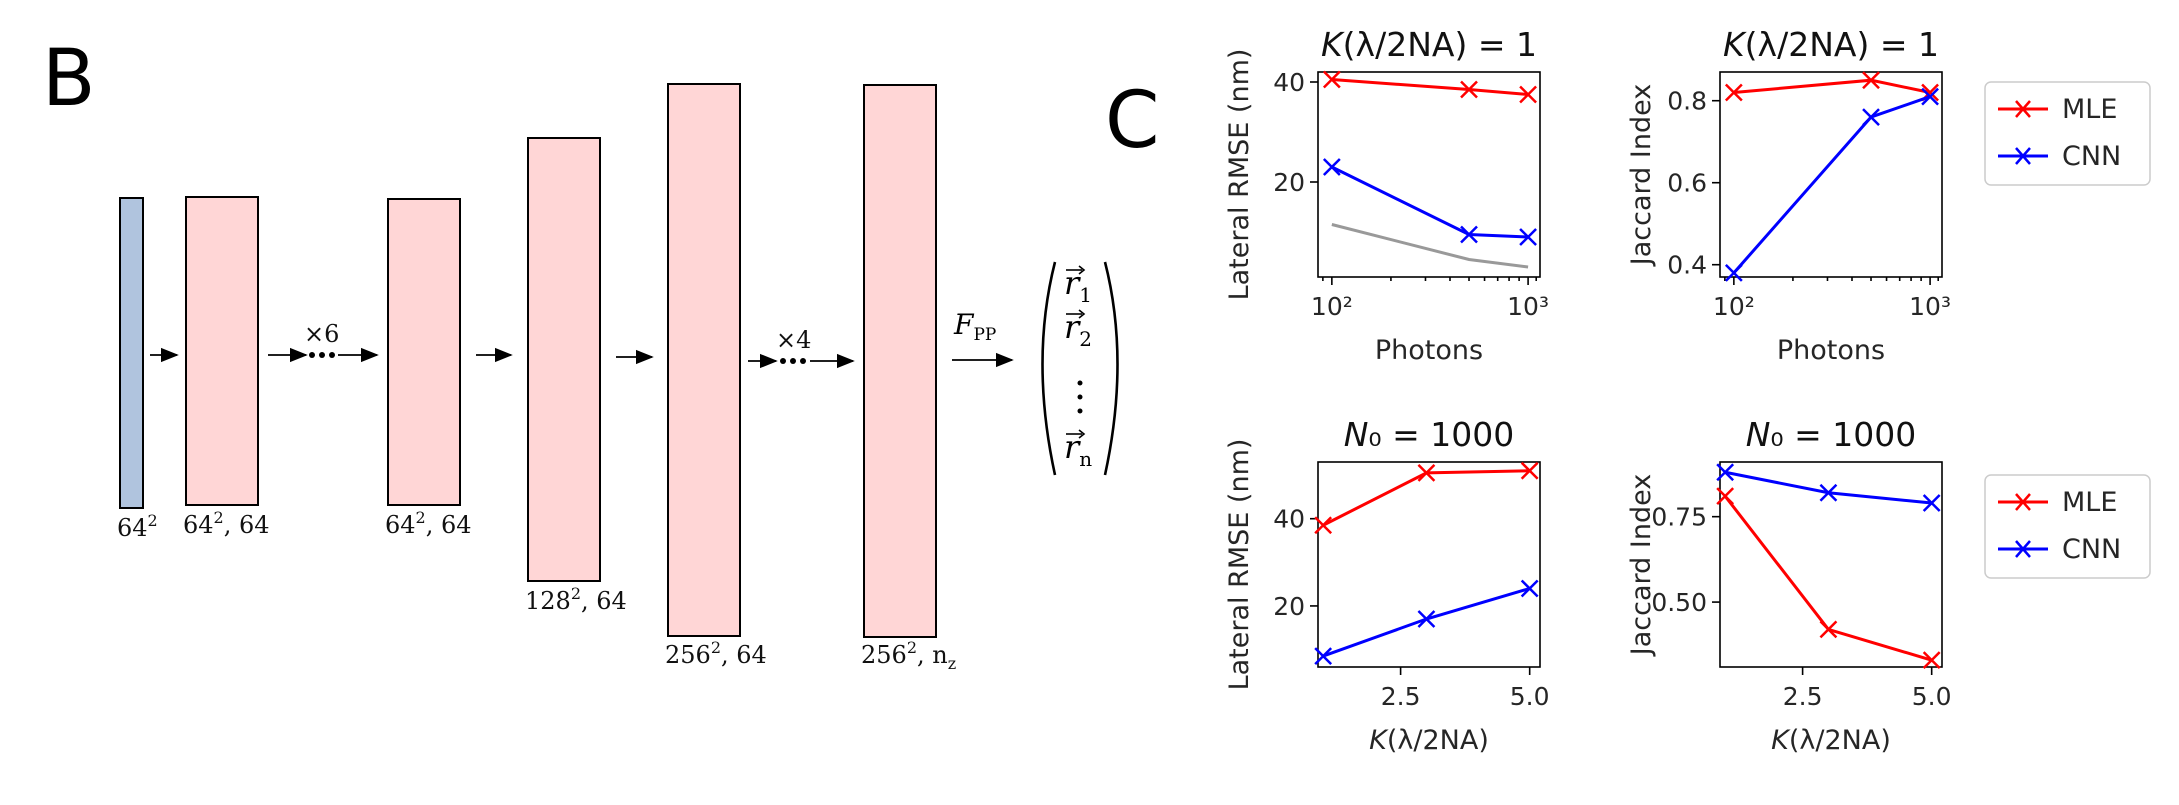 The height and width of the screenshot is (805, 2179). What do you see at coordinates (1679, 602) in the screenshot?
I see `y-tick-label: 0.50` at bounding box center [1679, 602].